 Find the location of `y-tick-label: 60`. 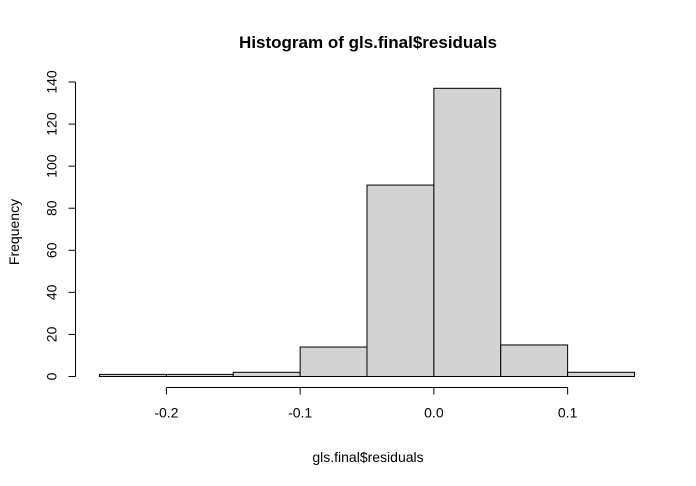

y-tick-label: 60 is located at coordinates (52, 250).